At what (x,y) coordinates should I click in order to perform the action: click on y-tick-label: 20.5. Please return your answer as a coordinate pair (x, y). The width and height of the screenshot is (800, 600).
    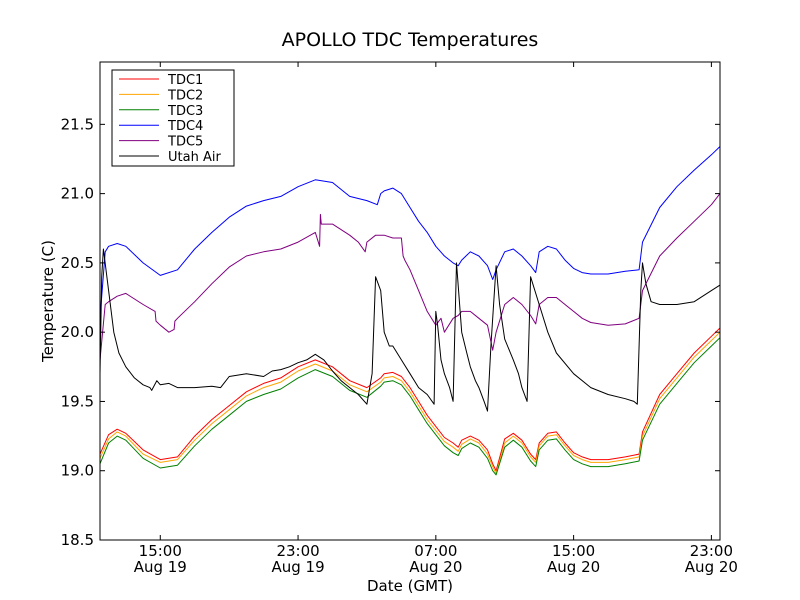
    Looking at the image, I should click on (77, 263).